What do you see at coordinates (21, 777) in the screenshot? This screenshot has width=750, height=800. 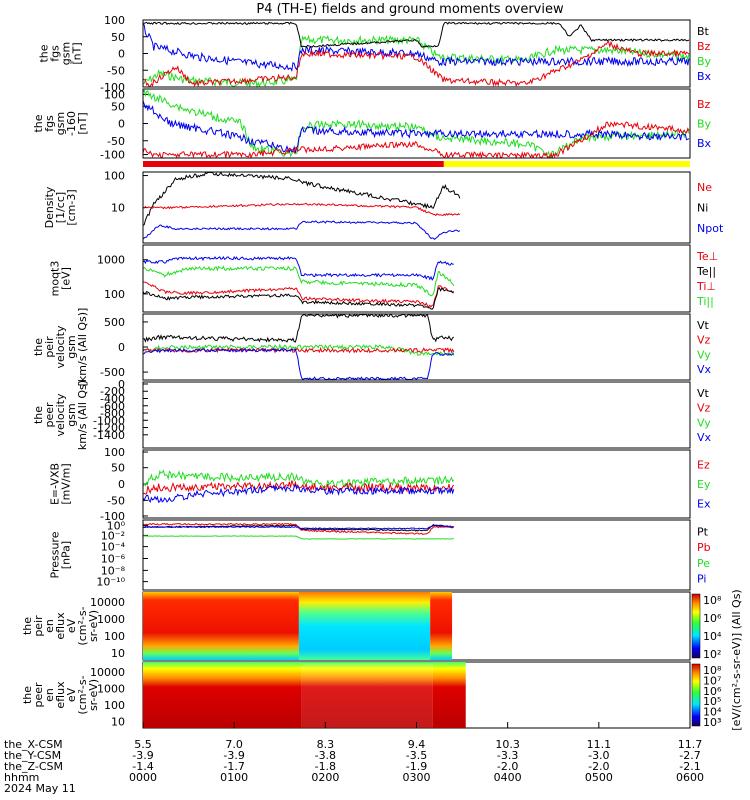 I see `x-row-label: hhmm` at bounding box center [21, 777].